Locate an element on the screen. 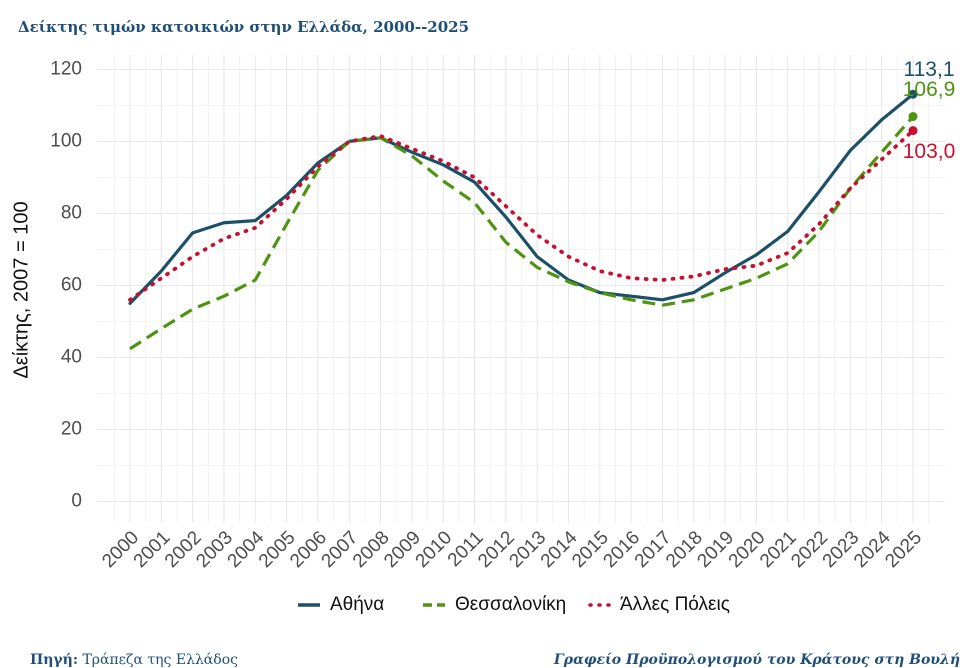 This screenshot has height=668, width=966. legend: Αθήνα Θεσσαλονίκη Άλλες Πόλεις is located at coordinates (514, 604).